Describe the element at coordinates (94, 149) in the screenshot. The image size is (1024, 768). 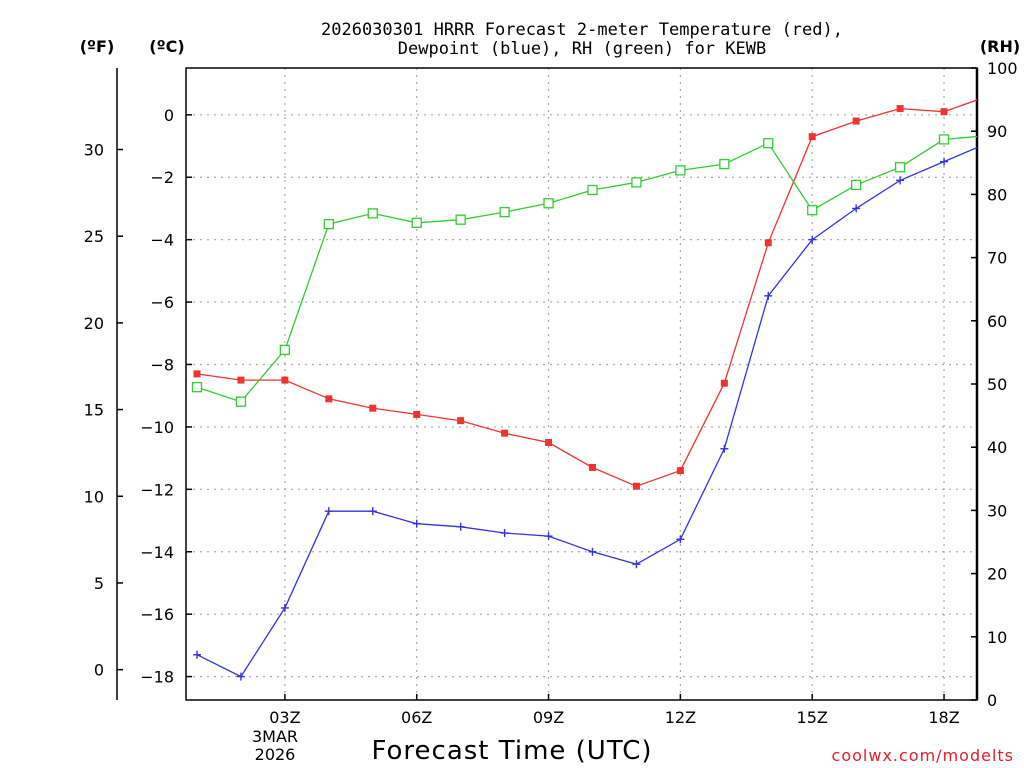
I see `fahrenheit-tick-label: 30` at that location.